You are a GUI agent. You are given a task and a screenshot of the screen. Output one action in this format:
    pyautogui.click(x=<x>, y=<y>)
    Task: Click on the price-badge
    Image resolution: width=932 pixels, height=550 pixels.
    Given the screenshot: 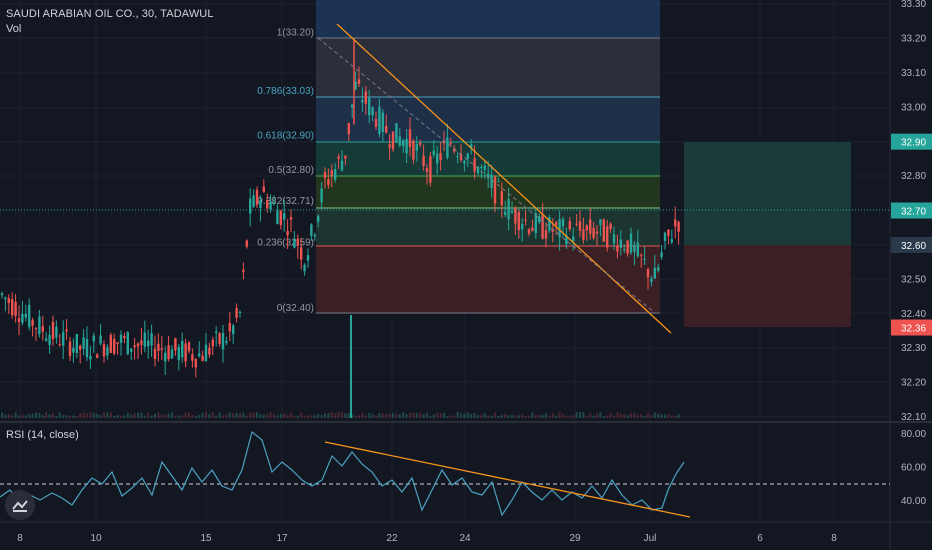 What is the action you would take?
    pyautogui.click(x=911, y=141)
    